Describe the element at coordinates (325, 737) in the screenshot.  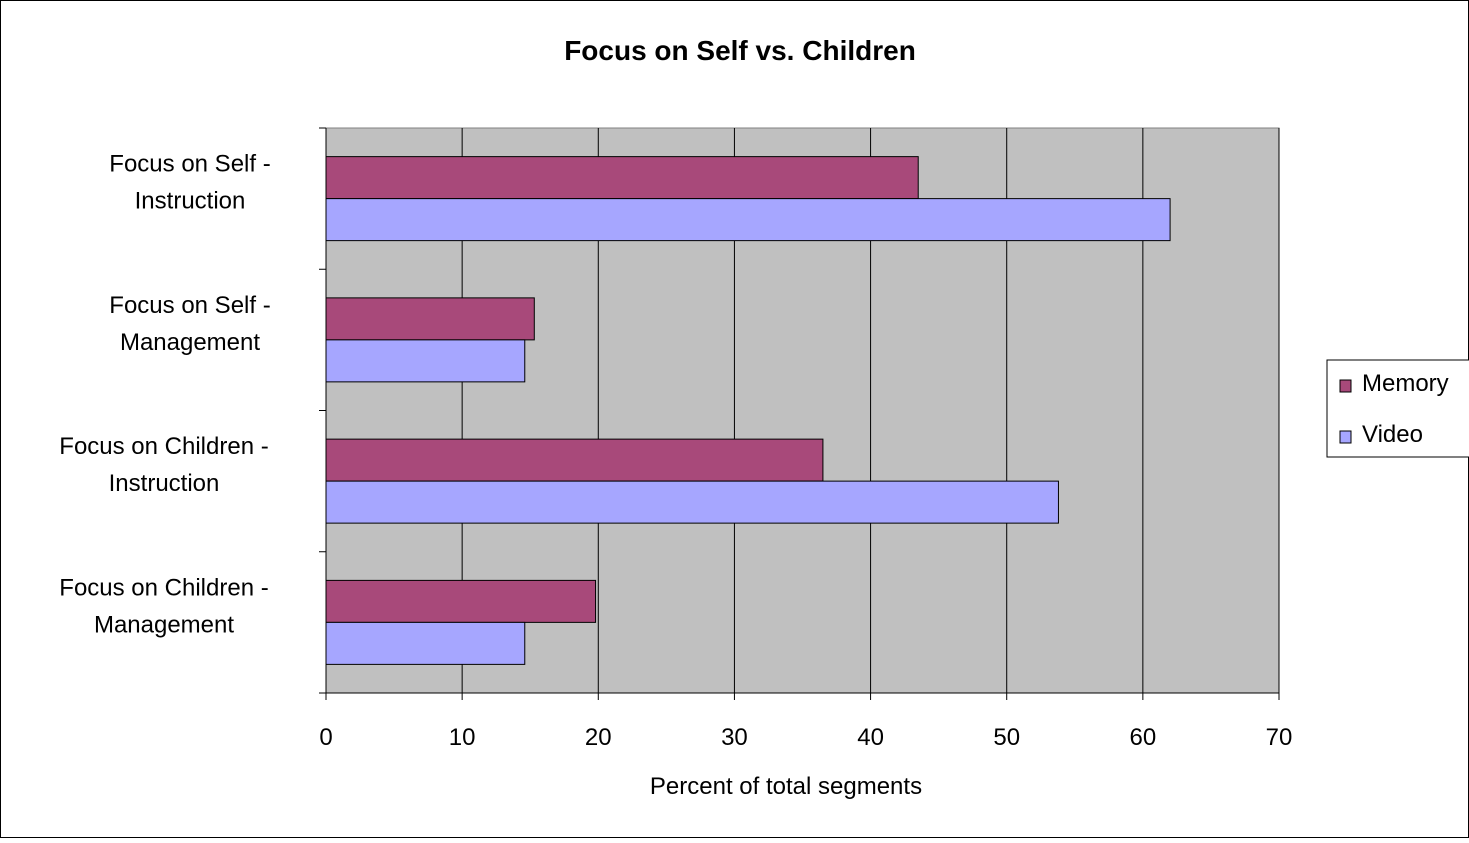
I see `x-tick-label: 0` at that location.